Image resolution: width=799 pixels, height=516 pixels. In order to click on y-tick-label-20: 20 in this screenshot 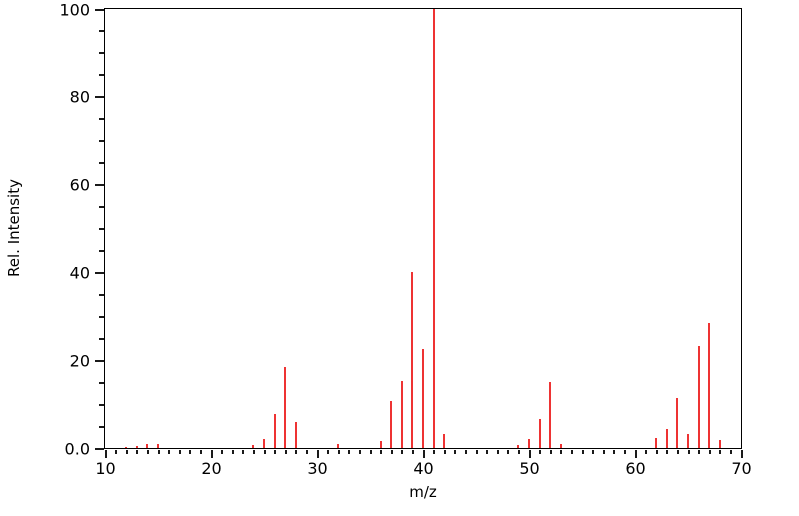, I will do `click(79, 361)`.